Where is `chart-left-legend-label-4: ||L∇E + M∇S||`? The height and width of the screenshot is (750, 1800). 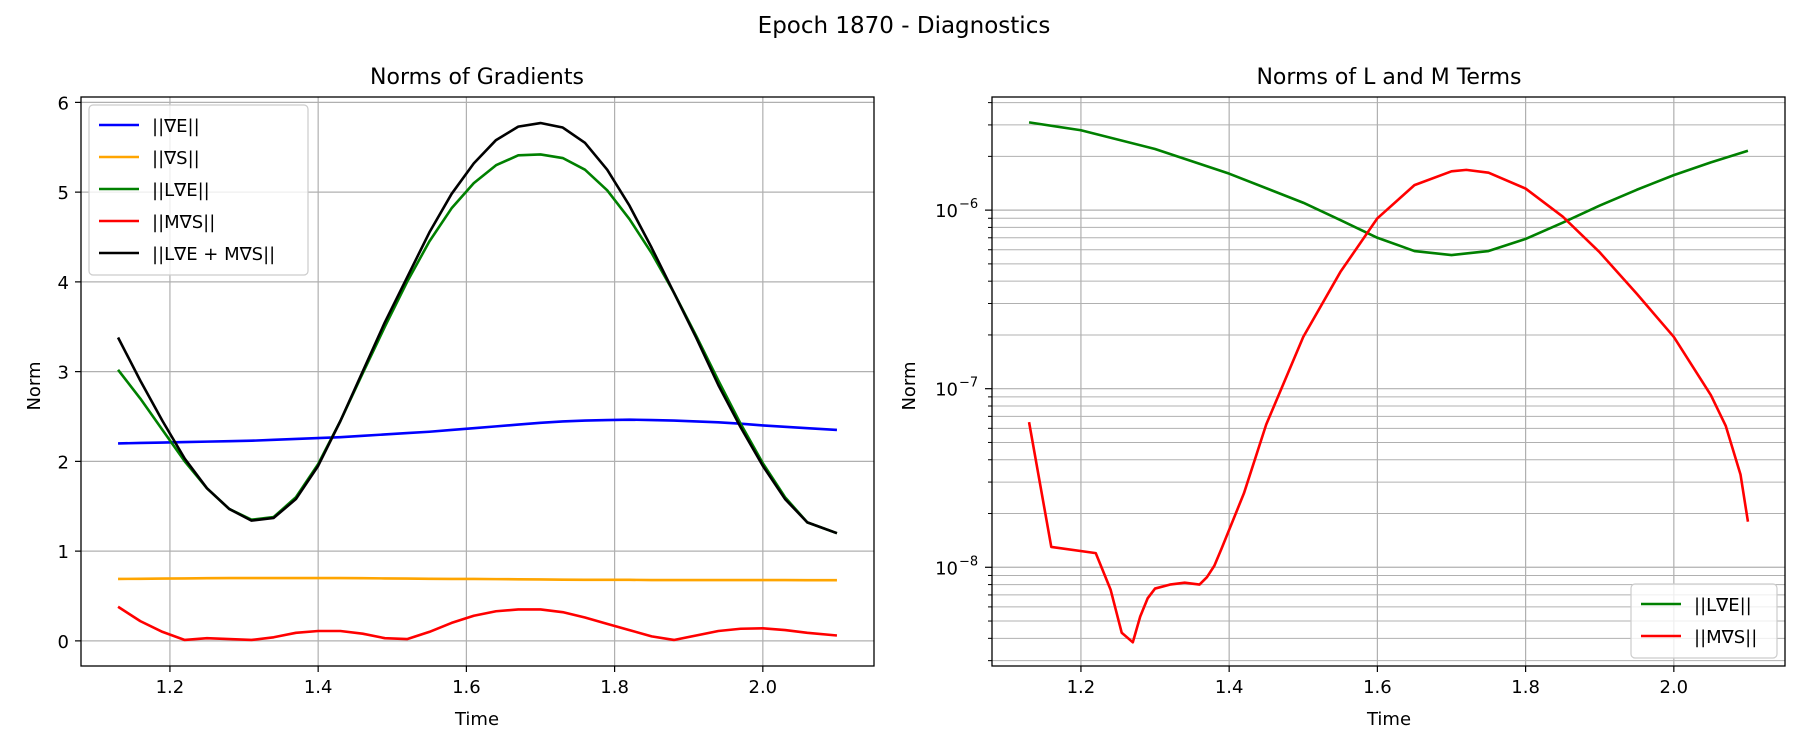
chart-left-legend-label-4: ||L∇E + M∇S|| is located at coordinates (213, 254).